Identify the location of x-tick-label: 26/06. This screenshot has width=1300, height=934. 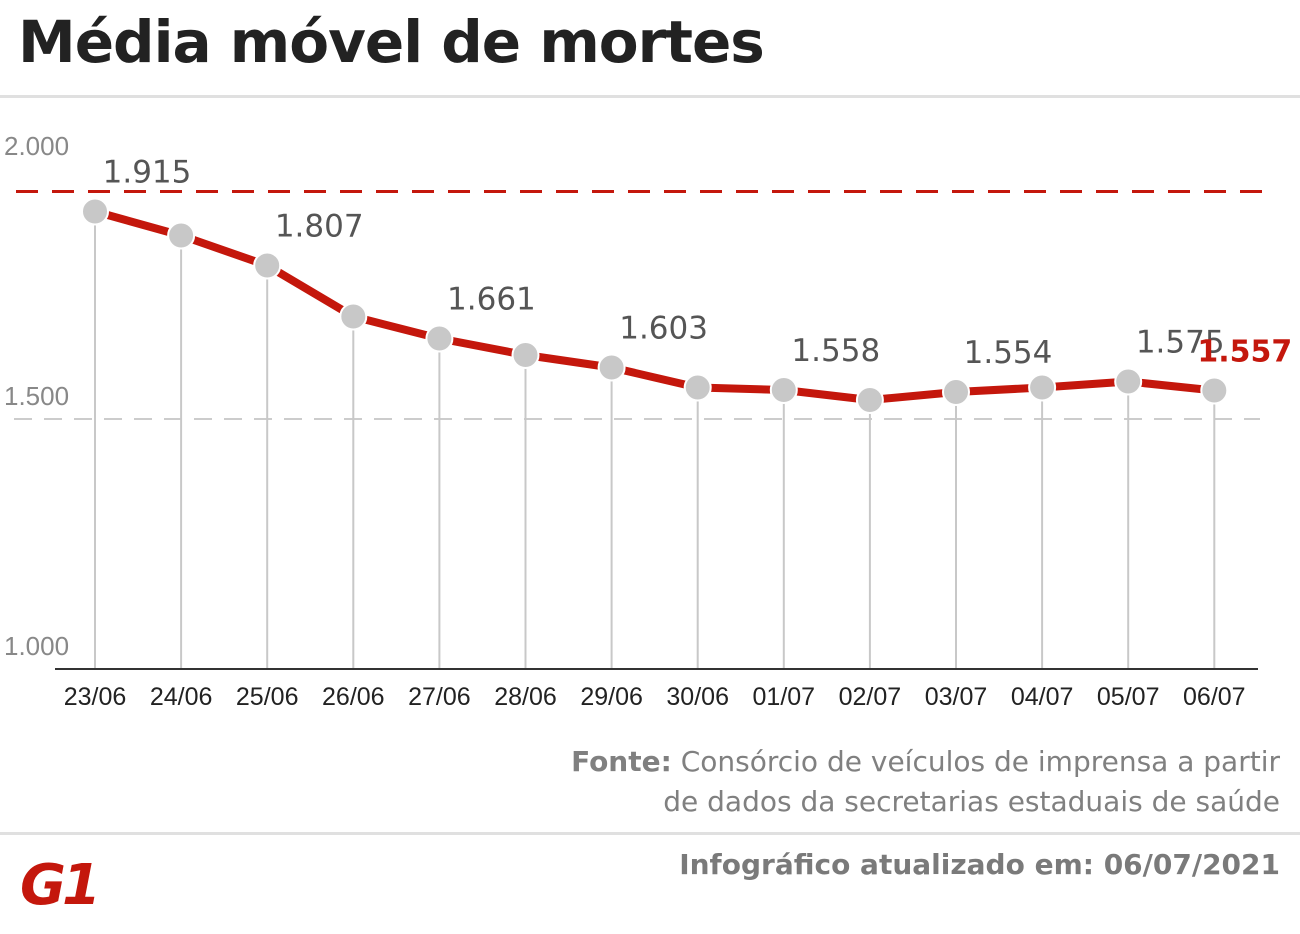
(353, 696).